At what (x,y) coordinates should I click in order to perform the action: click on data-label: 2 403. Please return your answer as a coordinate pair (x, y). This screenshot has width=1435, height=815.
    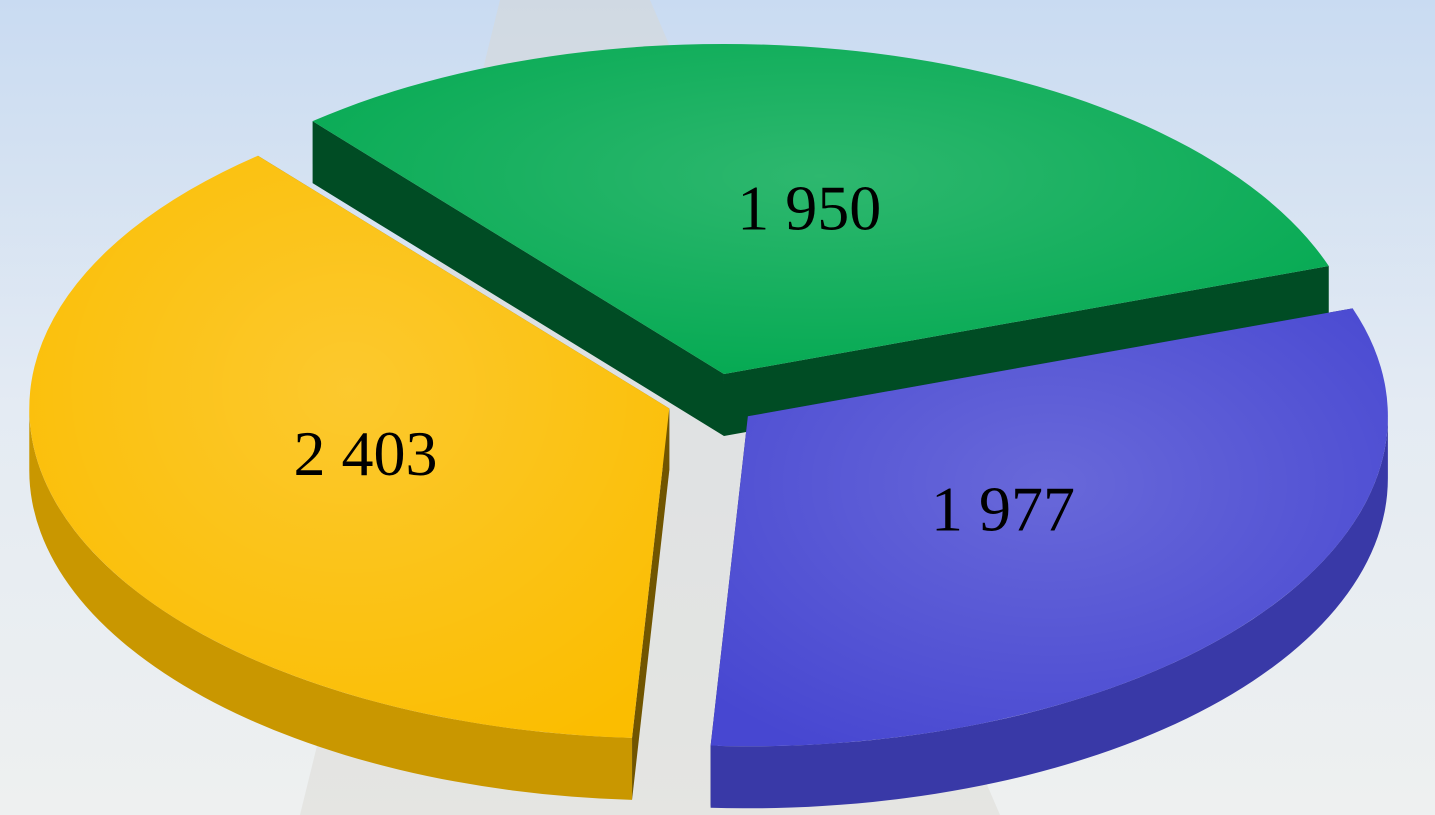
    Looking at the image, I should click on (366, 453).